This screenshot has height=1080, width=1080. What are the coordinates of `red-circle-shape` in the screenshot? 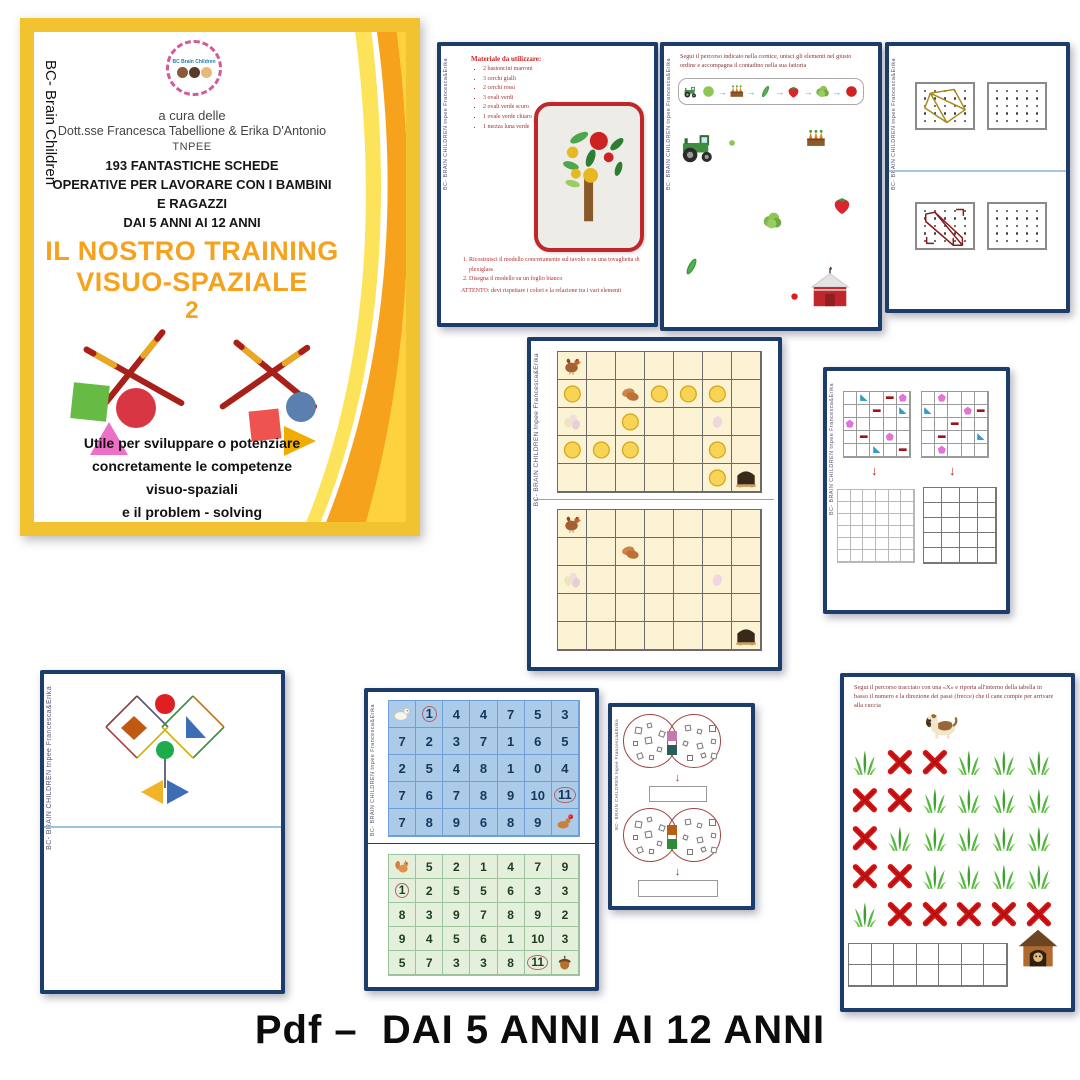 It's located at (136, 408).